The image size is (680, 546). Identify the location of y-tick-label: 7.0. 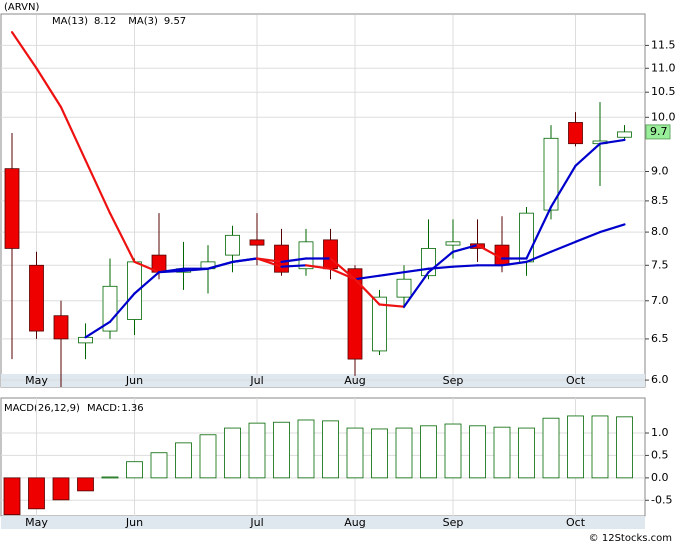
(660, 300).